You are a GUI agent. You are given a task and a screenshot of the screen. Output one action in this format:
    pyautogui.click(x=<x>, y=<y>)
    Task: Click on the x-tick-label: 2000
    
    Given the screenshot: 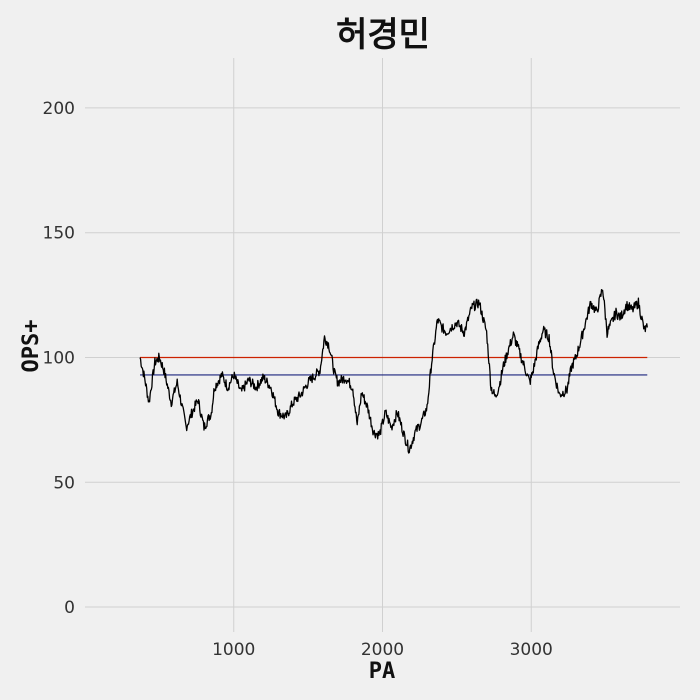 What is the action you would take?
    pyautogui.click(x=382, y=650)
    